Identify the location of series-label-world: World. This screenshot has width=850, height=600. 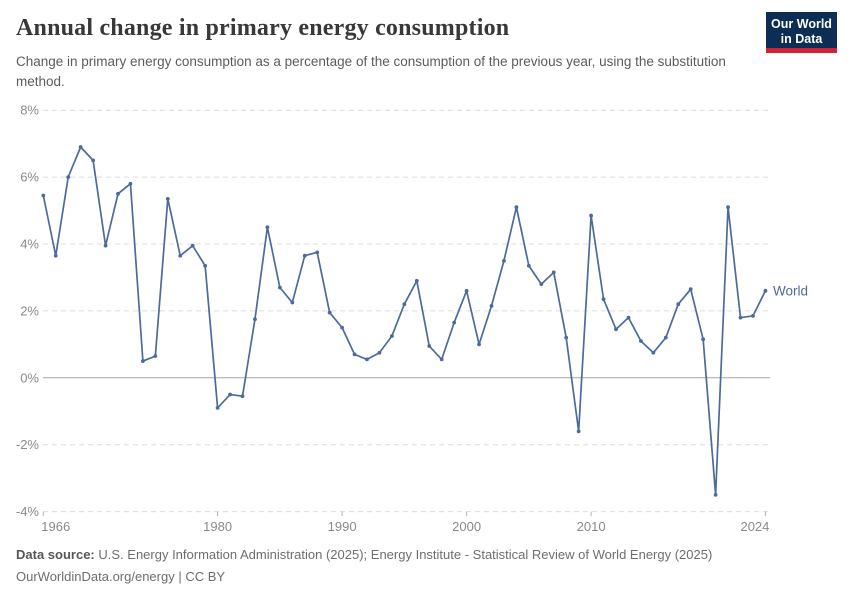
(790, 290).